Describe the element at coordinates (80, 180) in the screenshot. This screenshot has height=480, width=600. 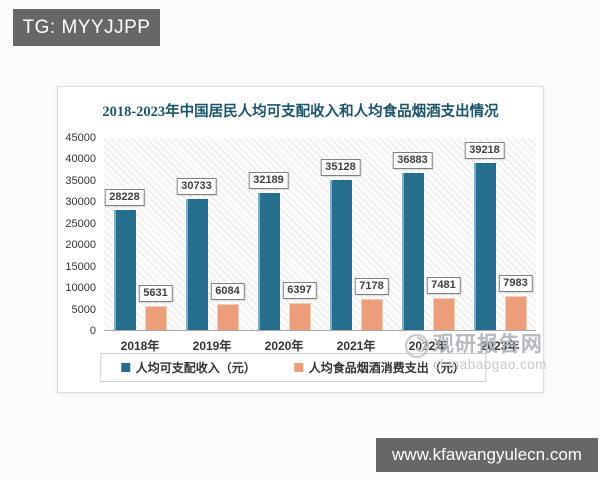
I see `y-tick-label: 35000` at that location.